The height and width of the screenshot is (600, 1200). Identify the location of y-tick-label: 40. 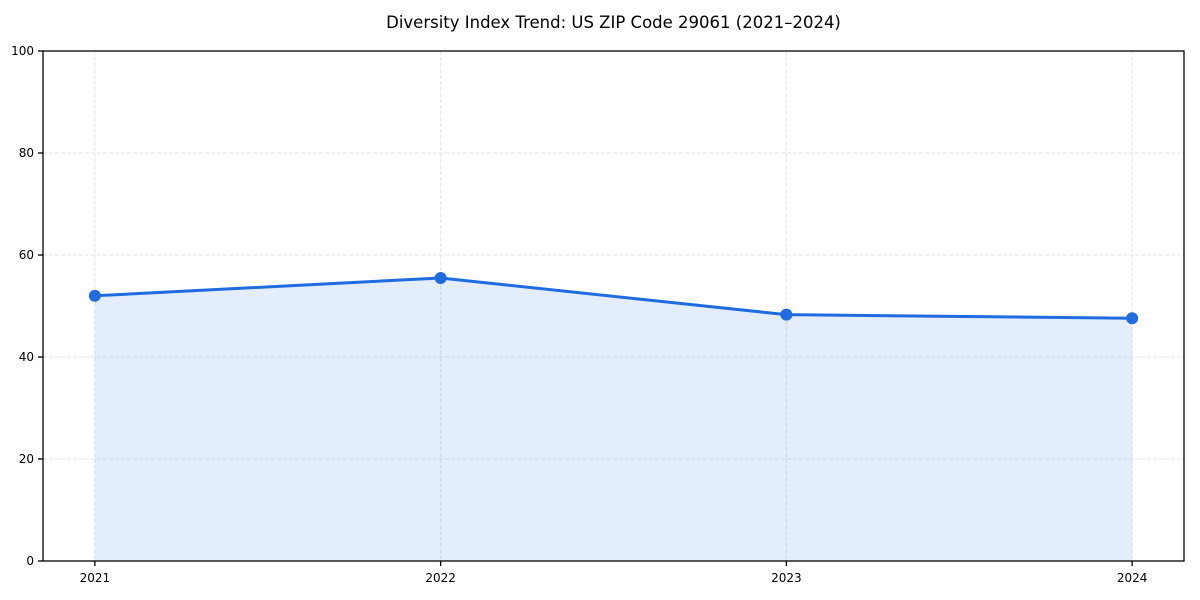
(26, 357).